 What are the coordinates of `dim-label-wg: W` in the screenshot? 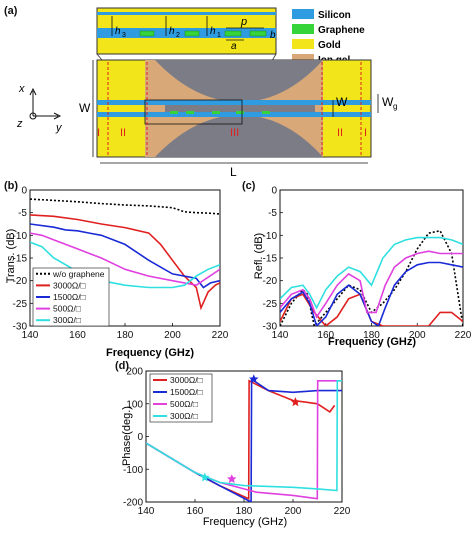 It's located at (388, 102).